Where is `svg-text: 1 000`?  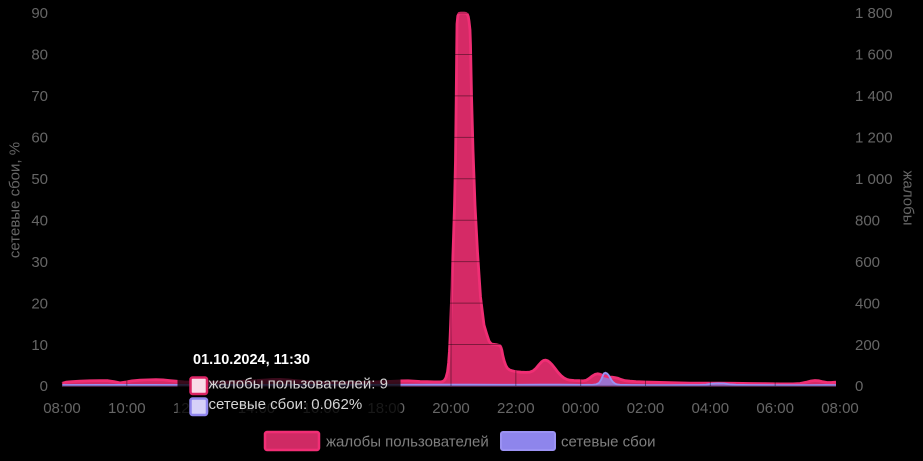 svg-text: 1 000 is located at coordinates (874, 179).